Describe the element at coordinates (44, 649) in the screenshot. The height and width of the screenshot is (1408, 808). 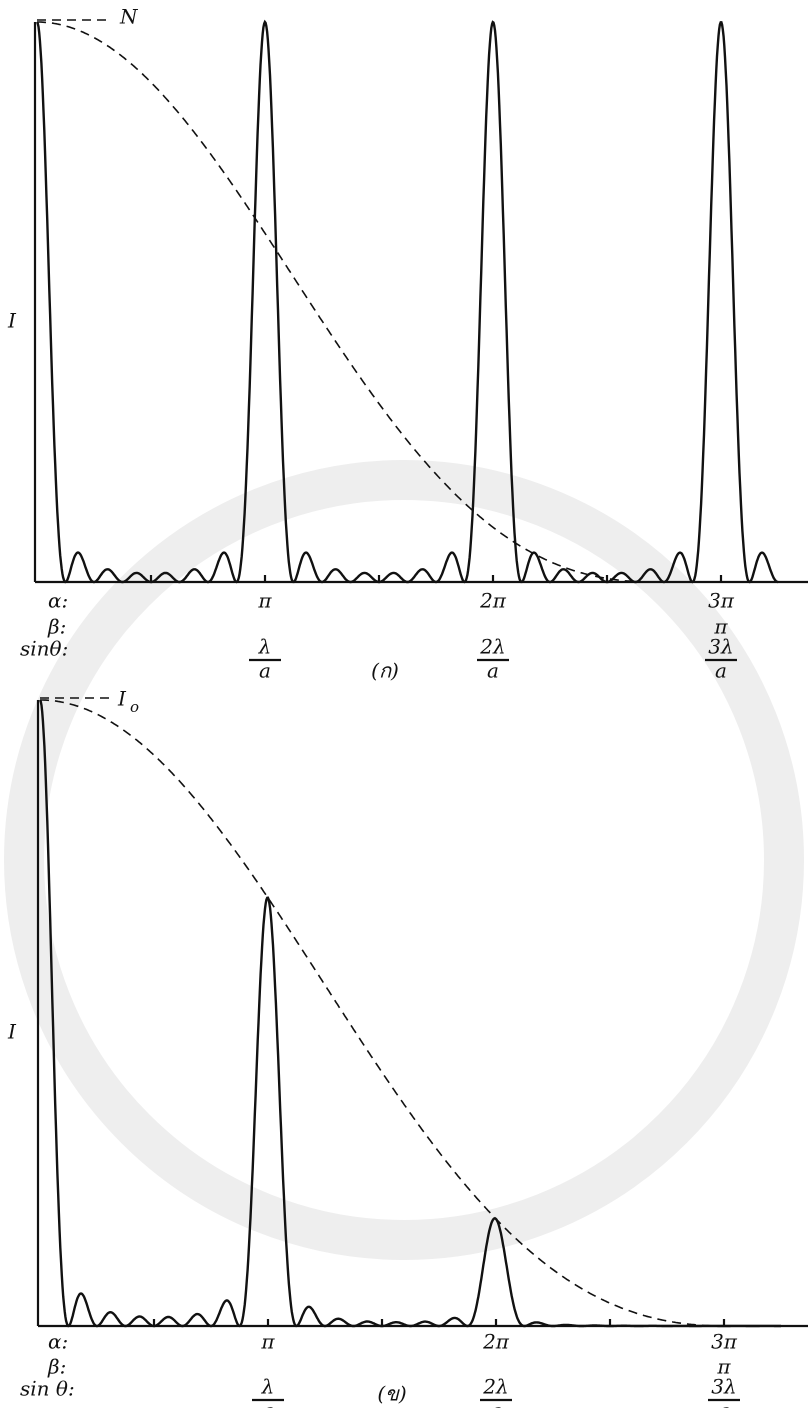
I see `row-label: sinθ:` at that location.